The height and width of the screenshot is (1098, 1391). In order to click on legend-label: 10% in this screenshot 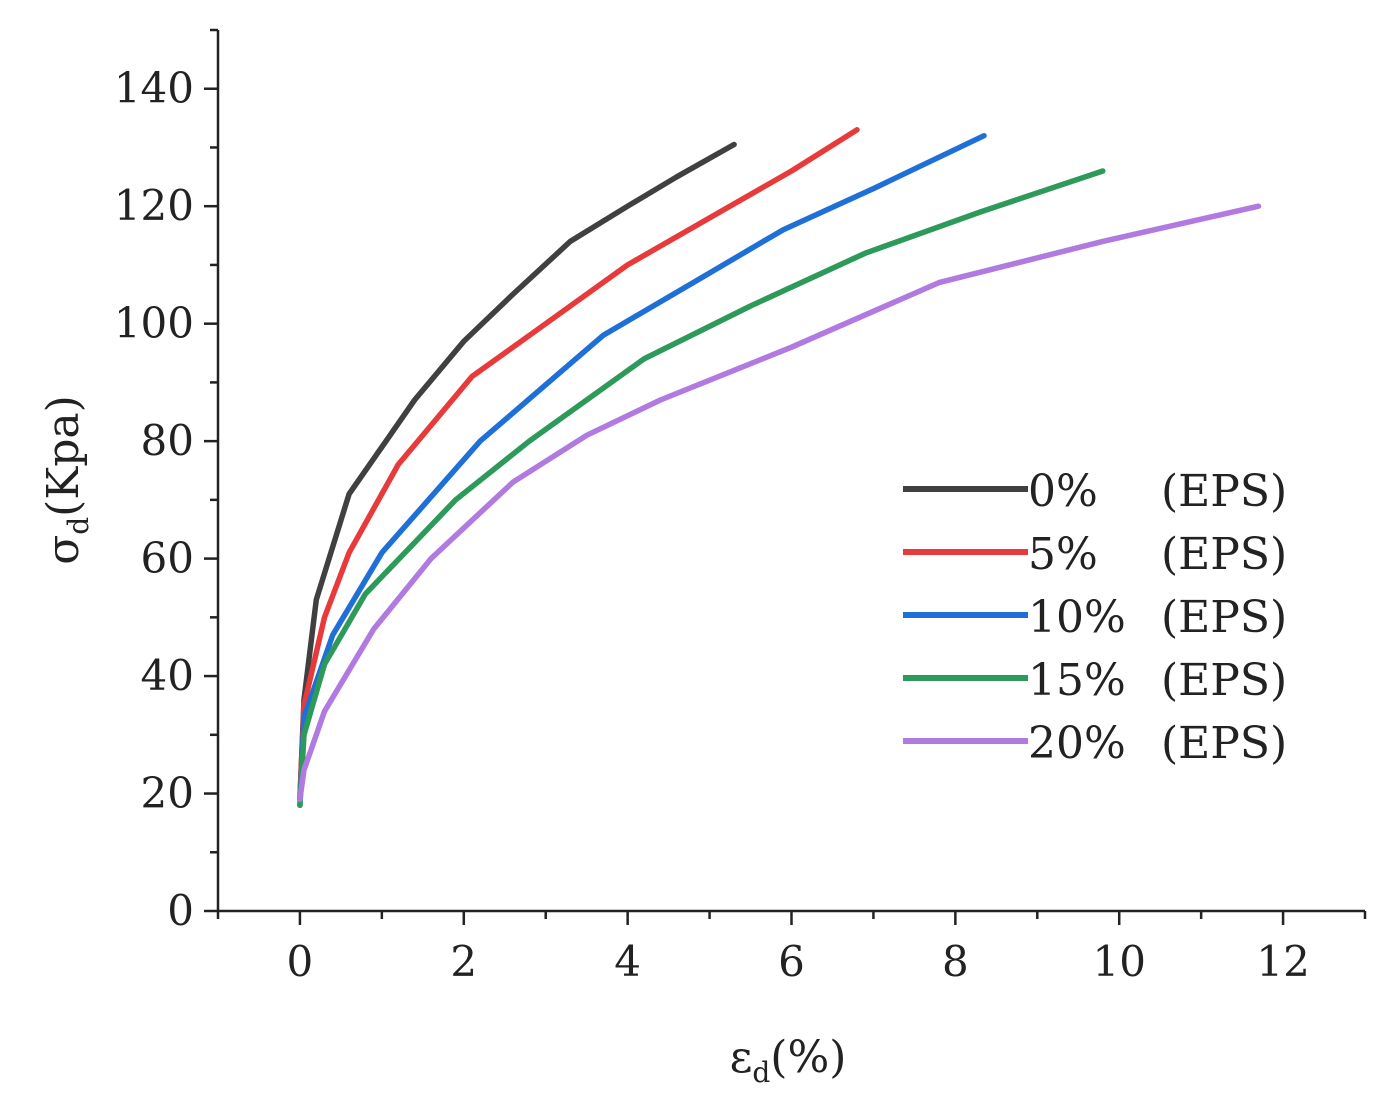, I will do `click(1077, 617)`.